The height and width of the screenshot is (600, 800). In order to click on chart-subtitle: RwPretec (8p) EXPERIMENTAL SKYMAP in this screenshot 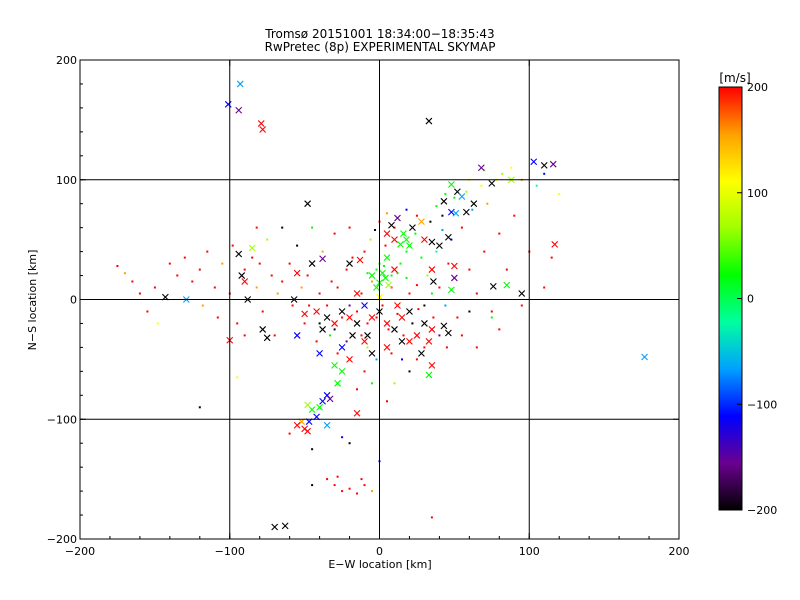, I will do `click(380, 47)`.